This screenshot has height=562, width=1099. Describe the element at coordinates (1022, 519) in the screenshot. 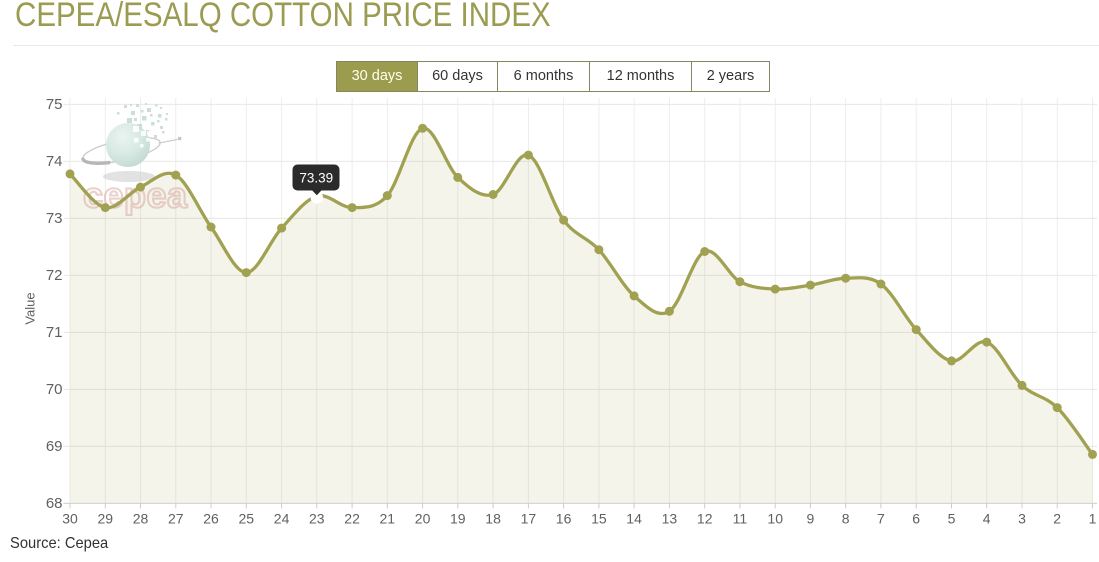

I see `svg-text: 3` at that location.